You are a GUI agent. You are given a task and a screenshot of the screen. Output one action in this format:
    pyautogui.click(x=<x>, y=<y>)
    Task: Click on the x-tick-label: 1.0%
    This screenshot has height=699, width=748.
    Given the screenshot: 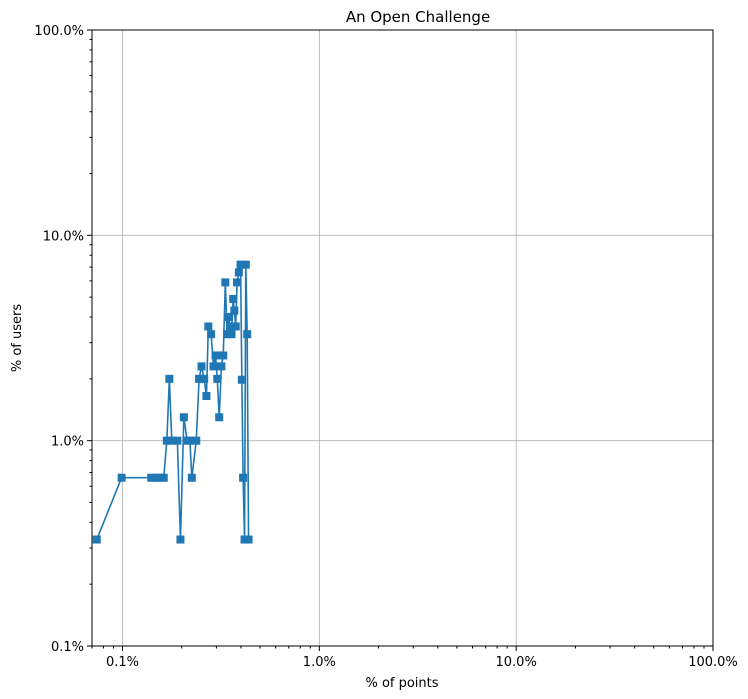 What is the action you would take?
    pyautogui.click(x=319, y=662)
    